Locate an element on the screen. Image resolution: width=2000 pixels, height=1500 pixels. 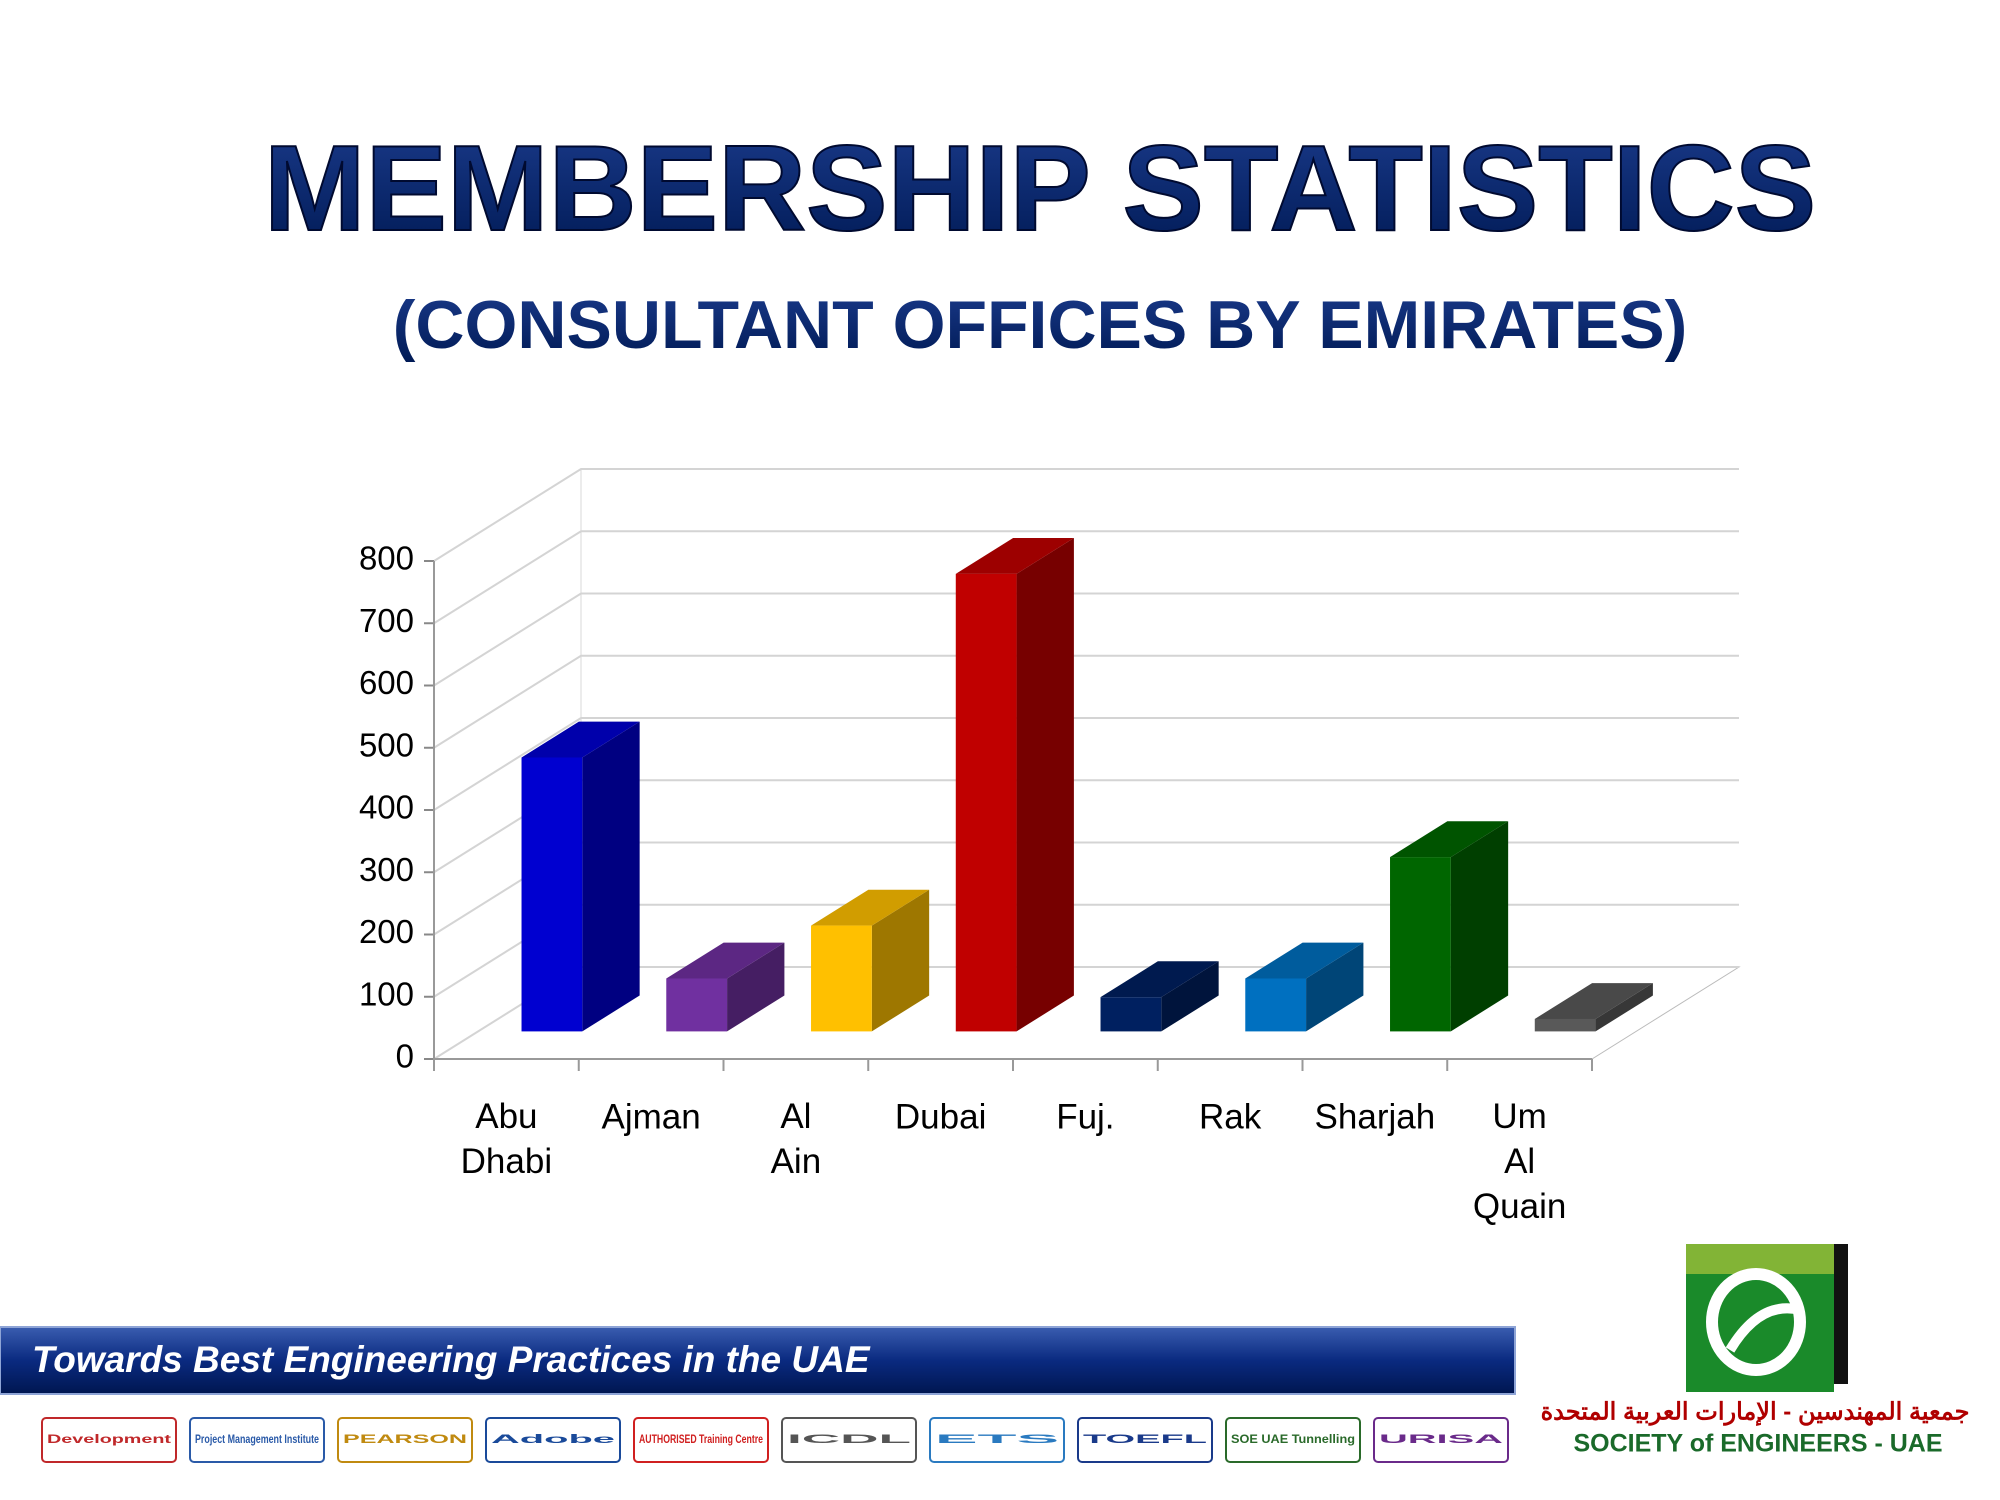
partner-logo-label: Adobe is located at coordinates (553, 1439).